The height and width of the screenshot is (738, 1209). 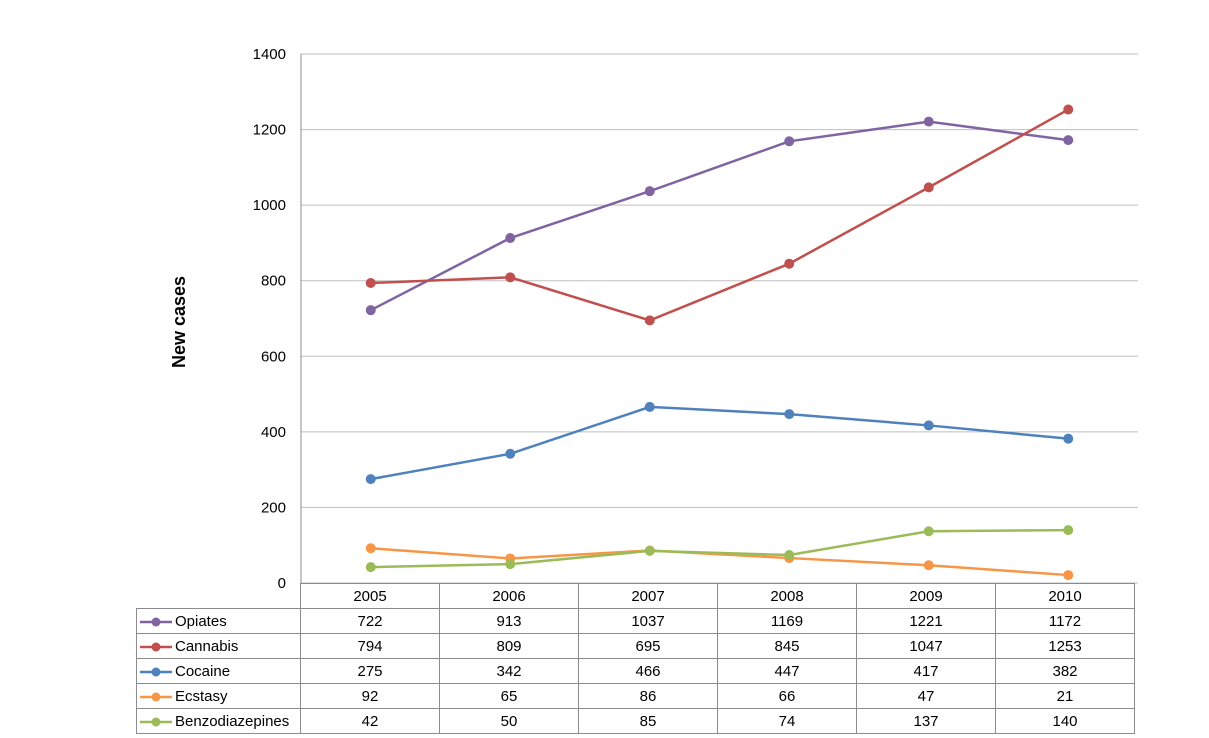 What do you see at coordinates (207, 646) in the screenshot?
I see `legend-label: Cannabis` at bounding box center [207, 646].